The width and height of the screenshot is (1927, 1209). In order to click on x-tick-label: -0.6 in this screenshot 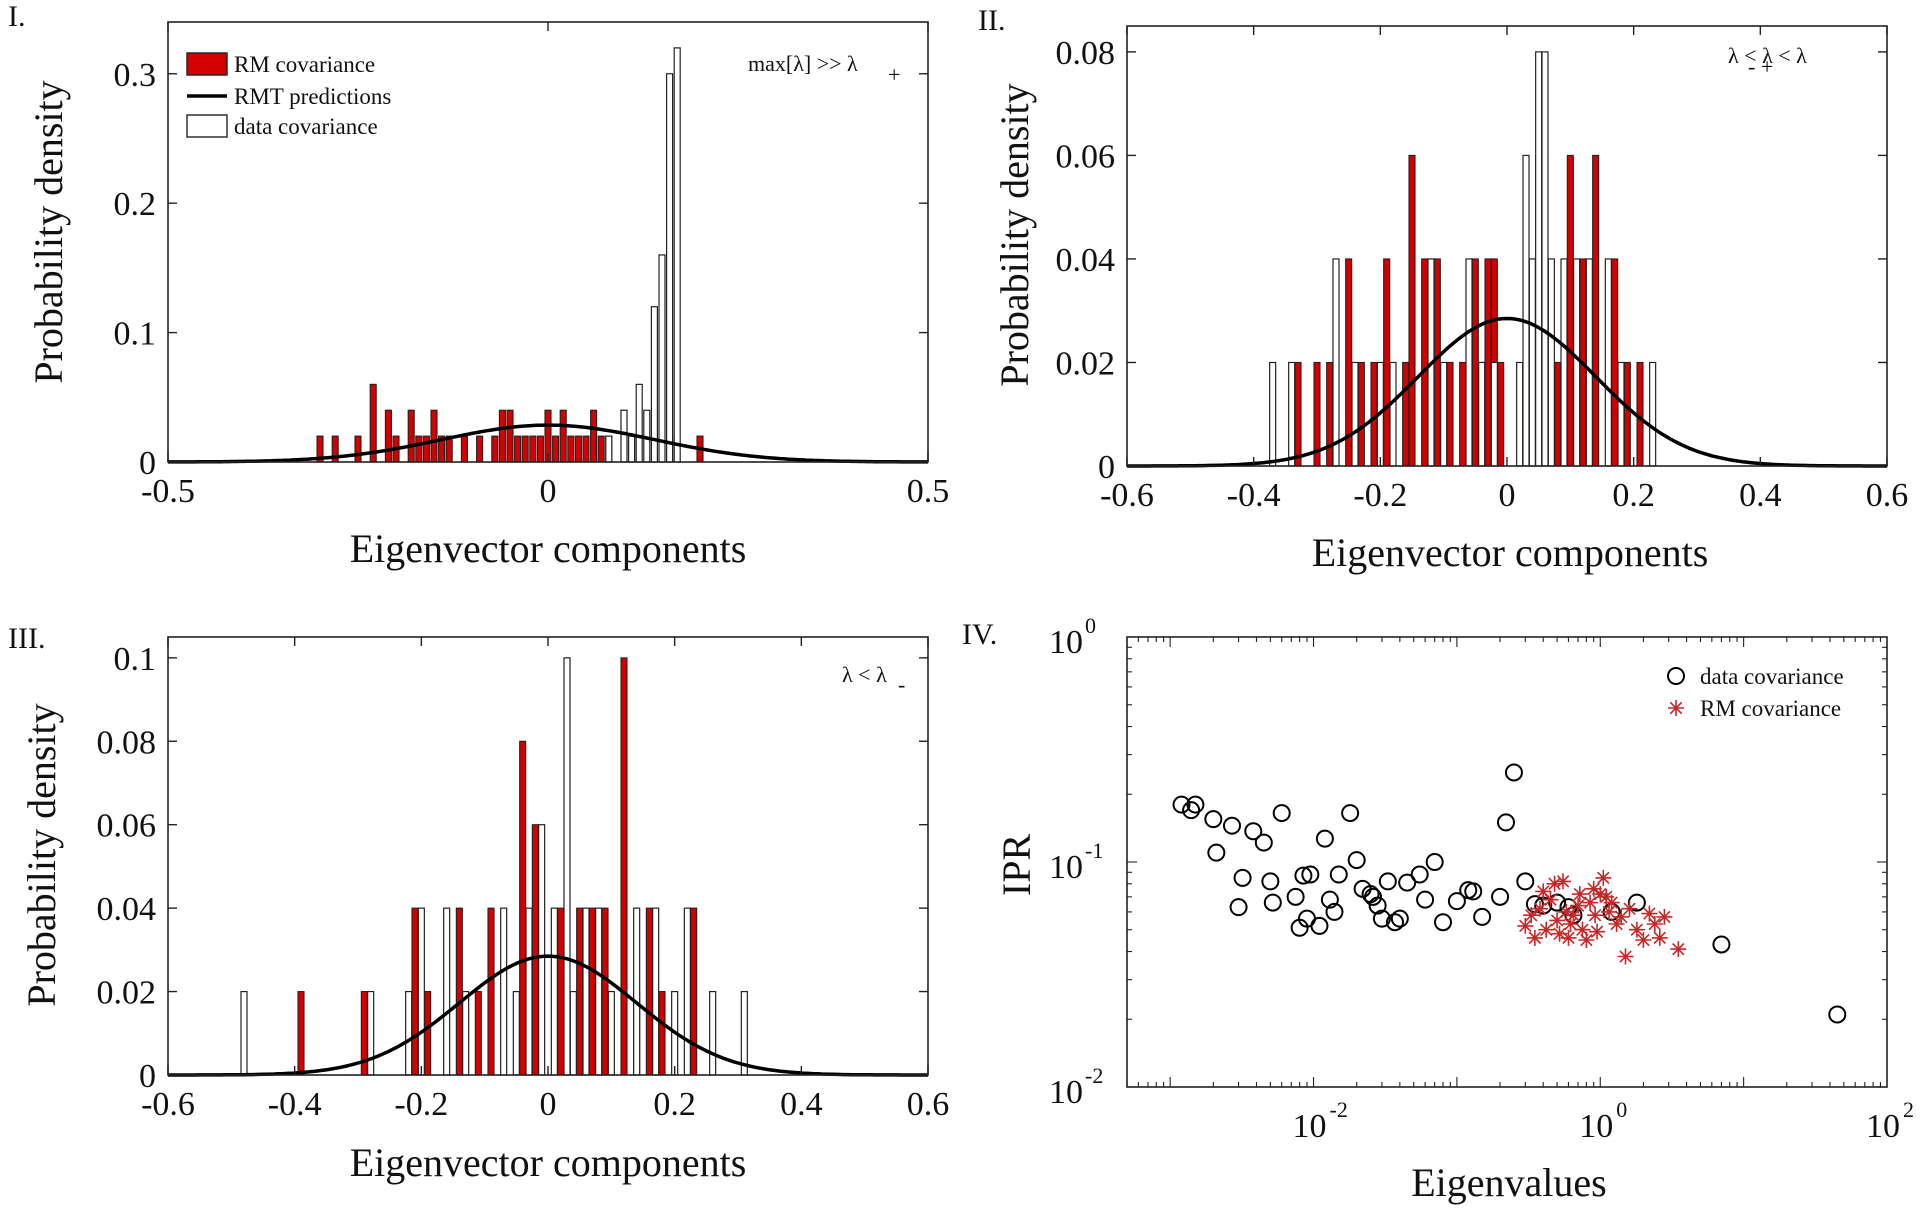, I will do `click(168, 1104)`.